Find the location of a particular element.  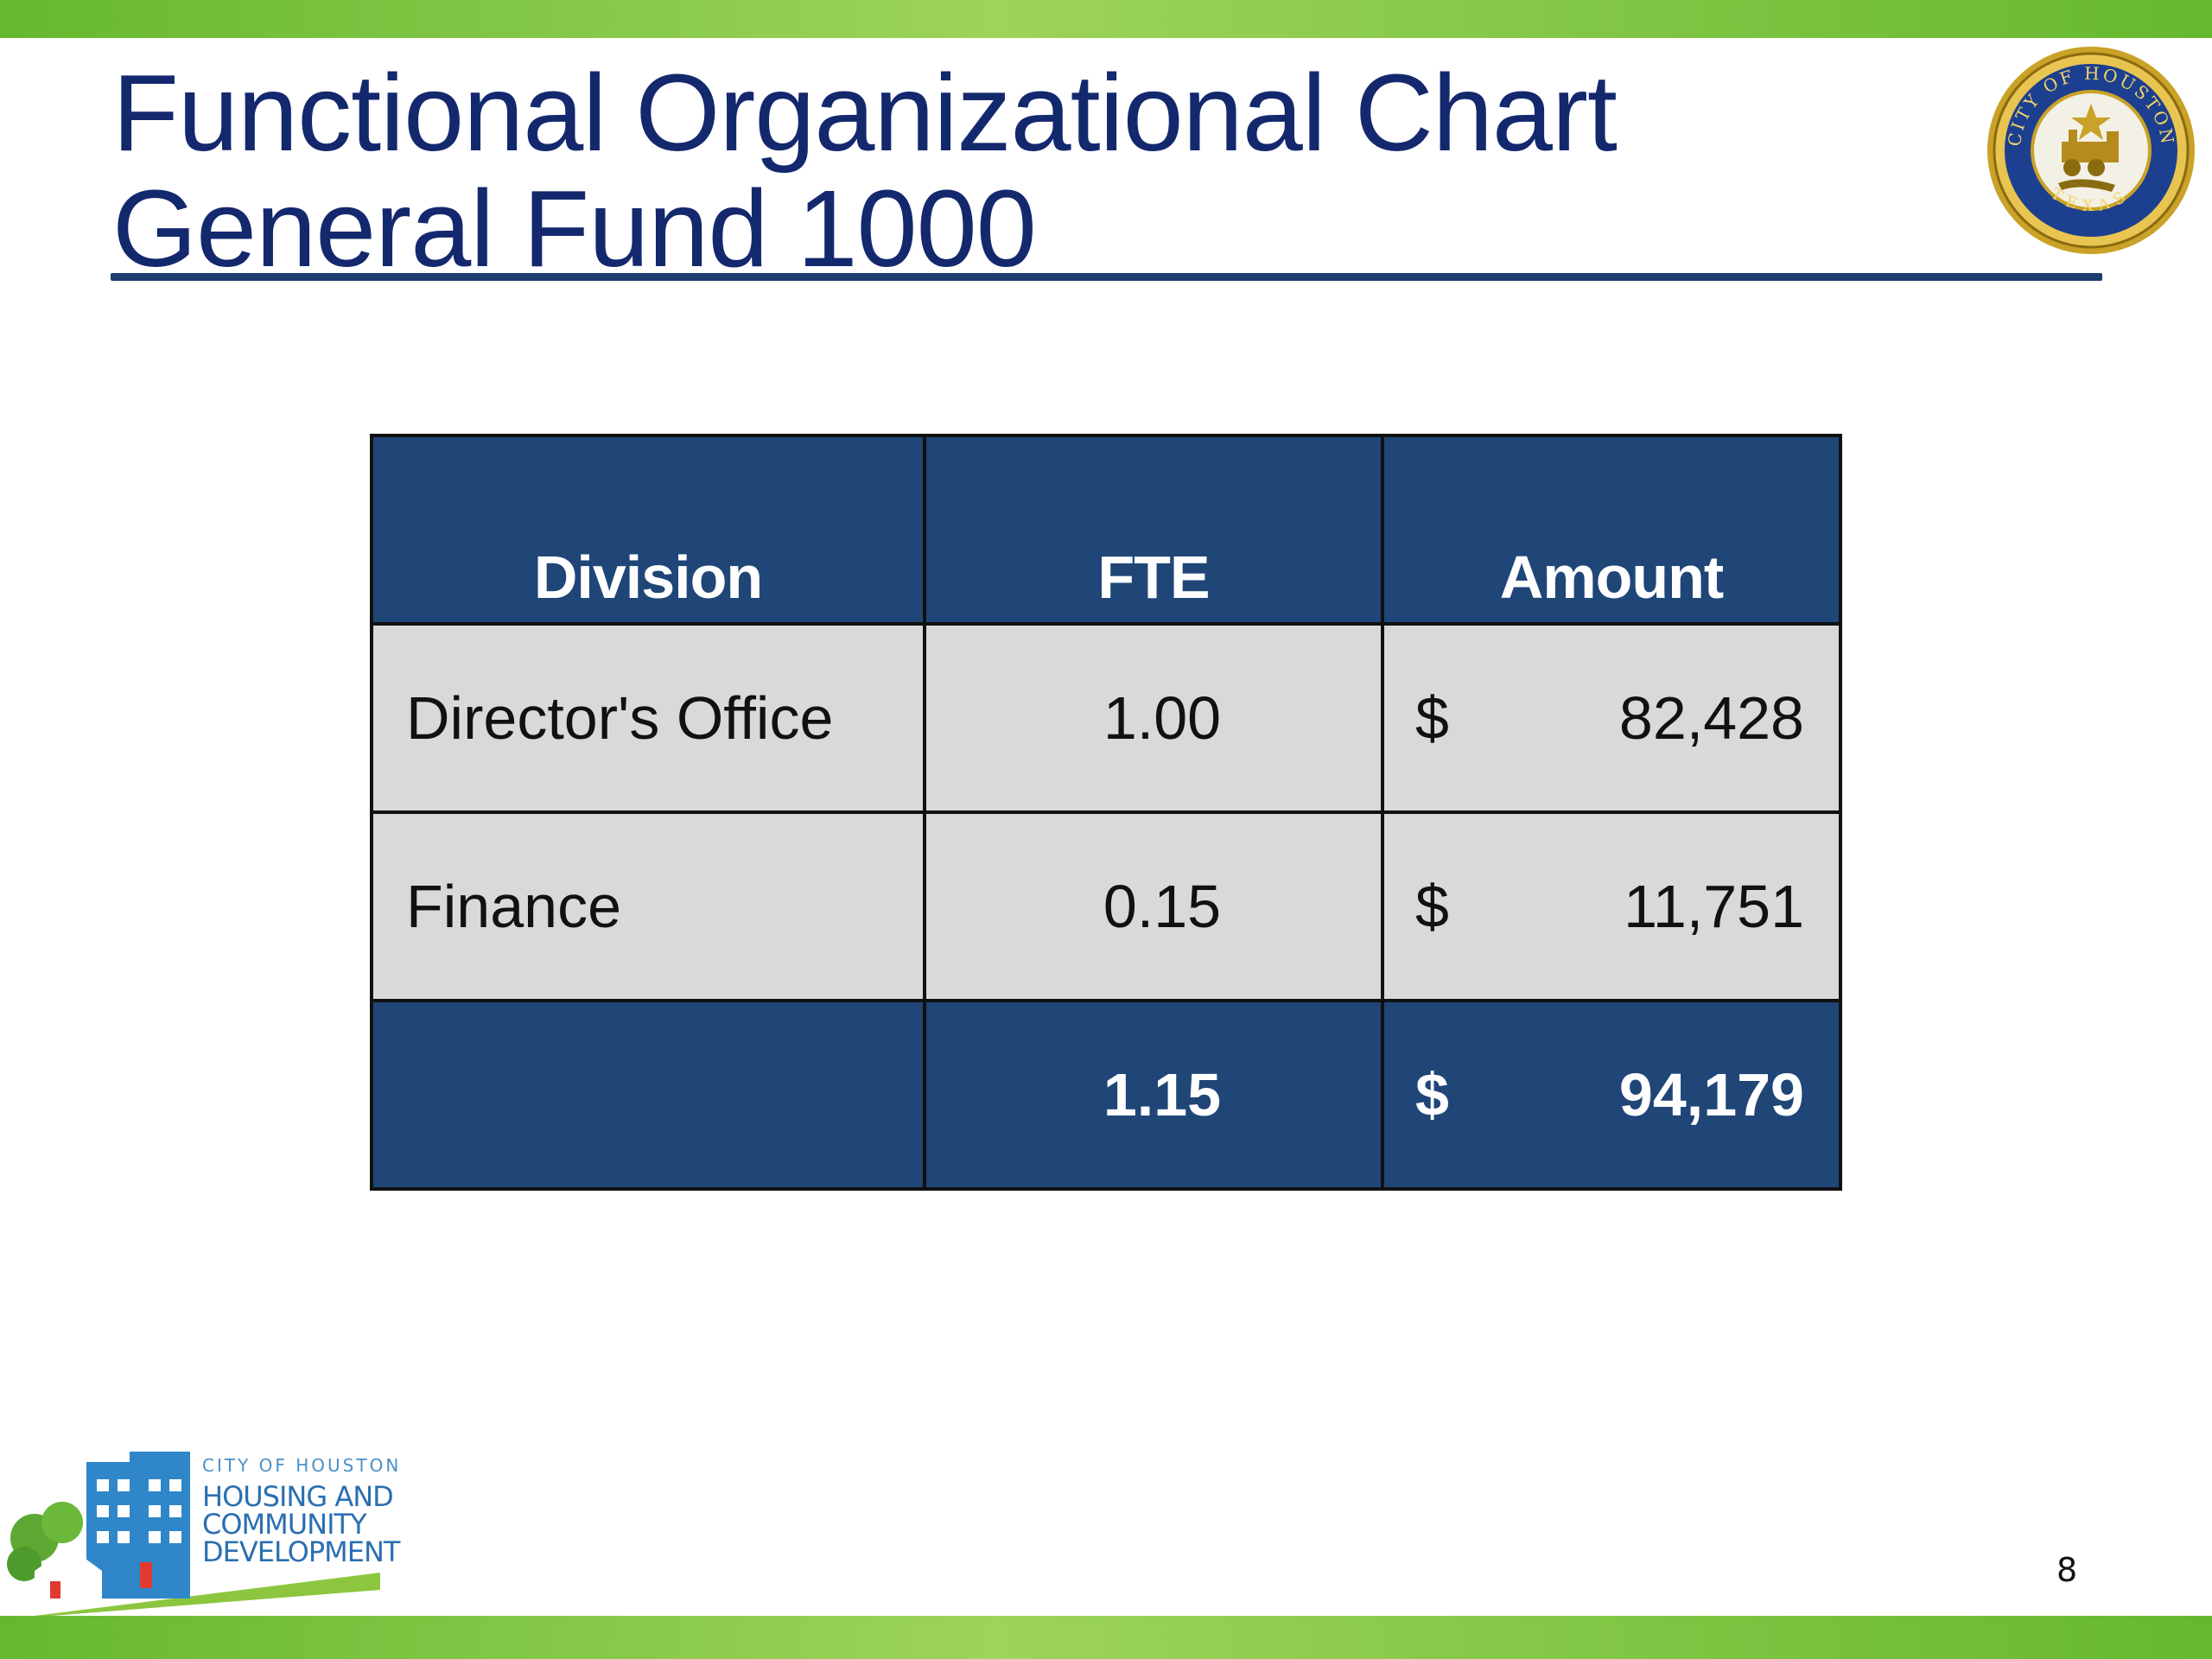

city-seal-icon: CITY OF HOUSTON TEXAS is located at coordinates (2091, 150).